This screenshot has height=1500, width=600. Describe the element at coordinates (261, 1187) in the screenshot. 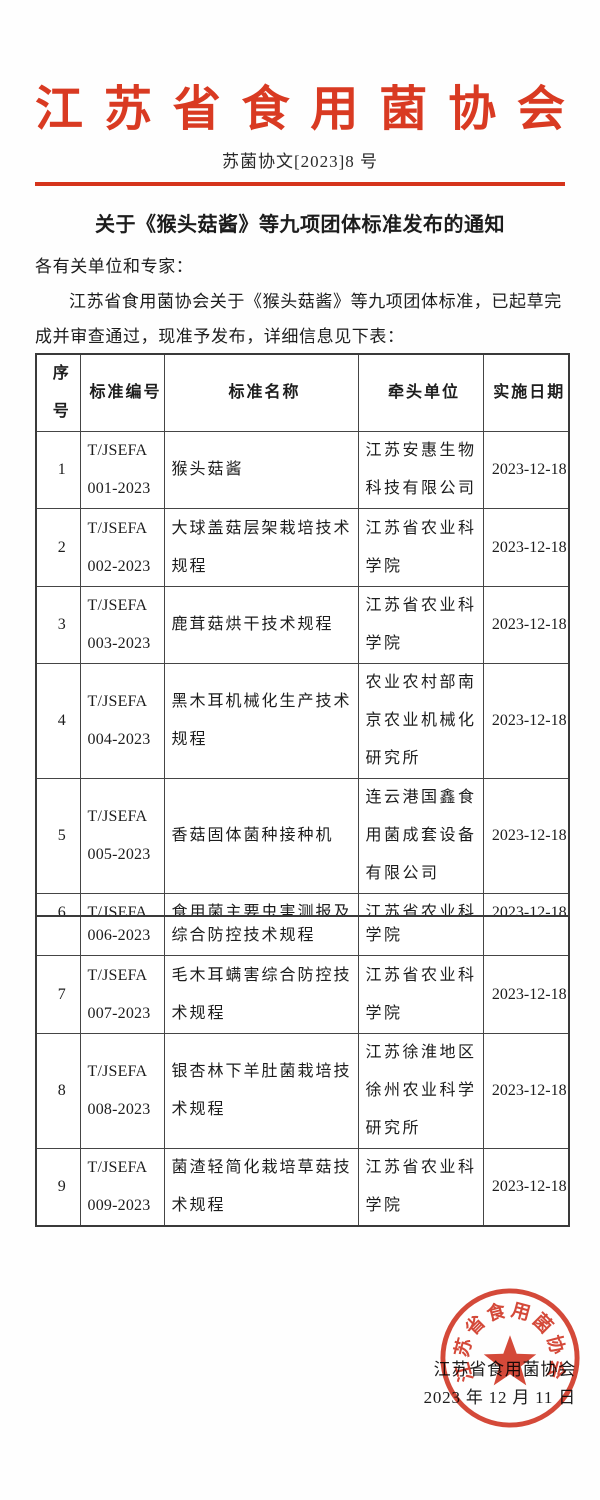

I see `cell-name: 菌渣轻简化栽培草菇技 术规程` at that location.